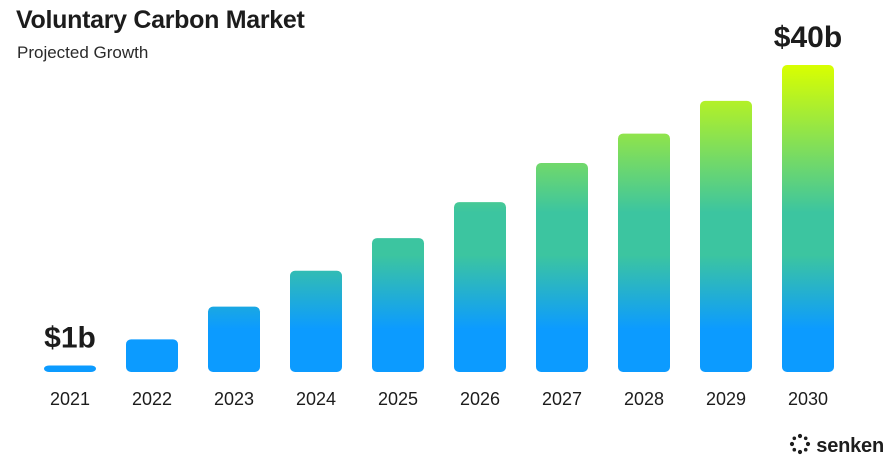 The image size is (896, 468). What do you see at coordinates (234, 399) in the screenshot?
I see `x-tick-label-2023: 2023` at bounding box center [234, 399].